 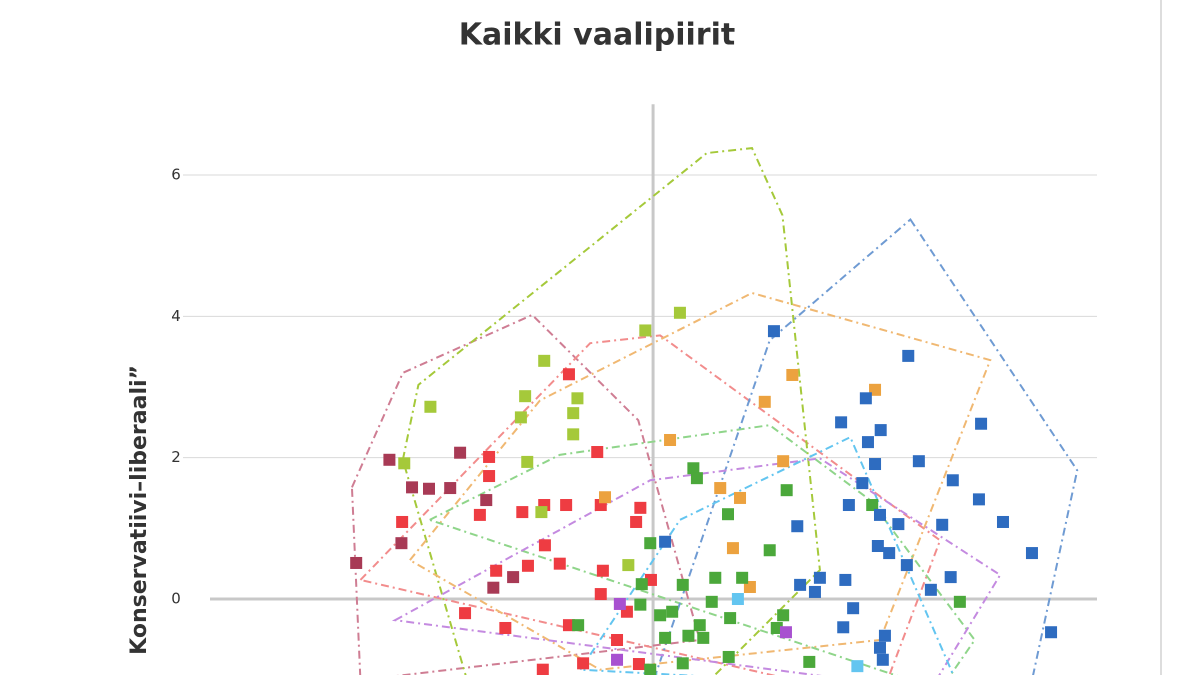 I want to click on chart-title: Kaikki vaalipiirit, so click(x=597, y=35).